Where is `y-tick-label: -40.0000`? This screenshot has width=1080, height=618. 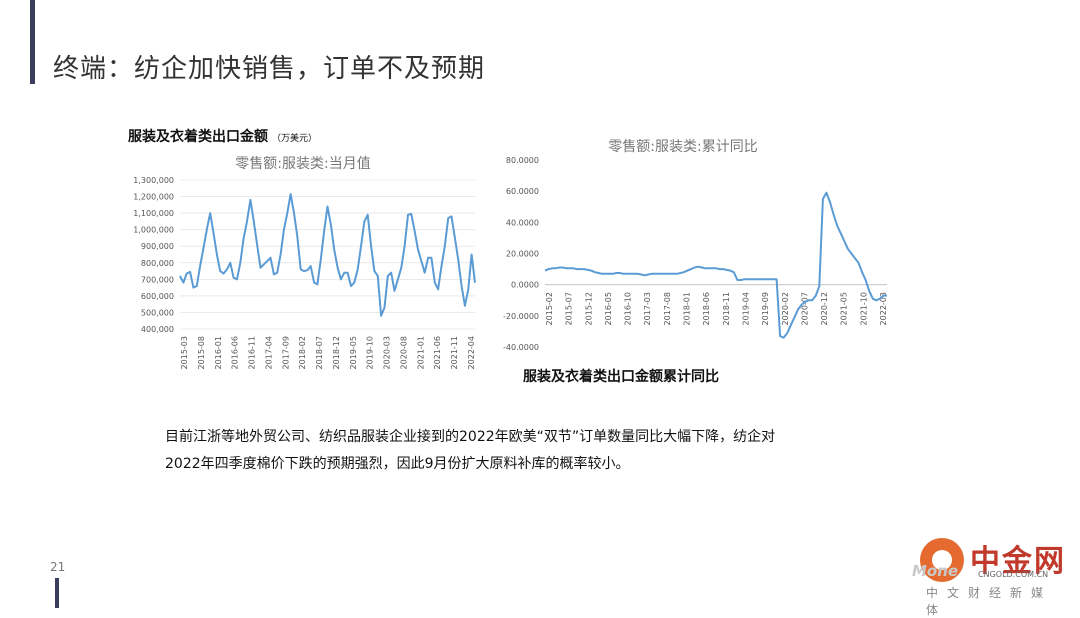 y-tick-label: -40.0000 is located at coordinates (521, 347).